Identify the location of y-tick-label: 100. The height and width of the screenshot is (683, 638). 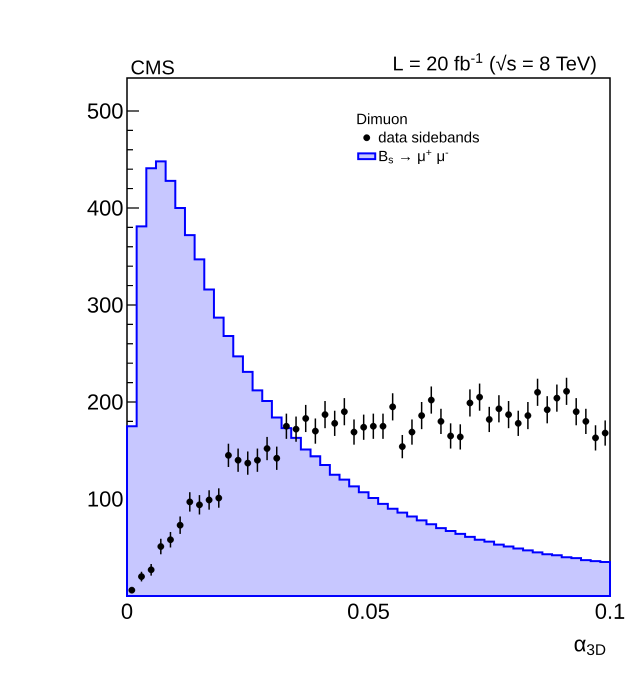
(105, 499).